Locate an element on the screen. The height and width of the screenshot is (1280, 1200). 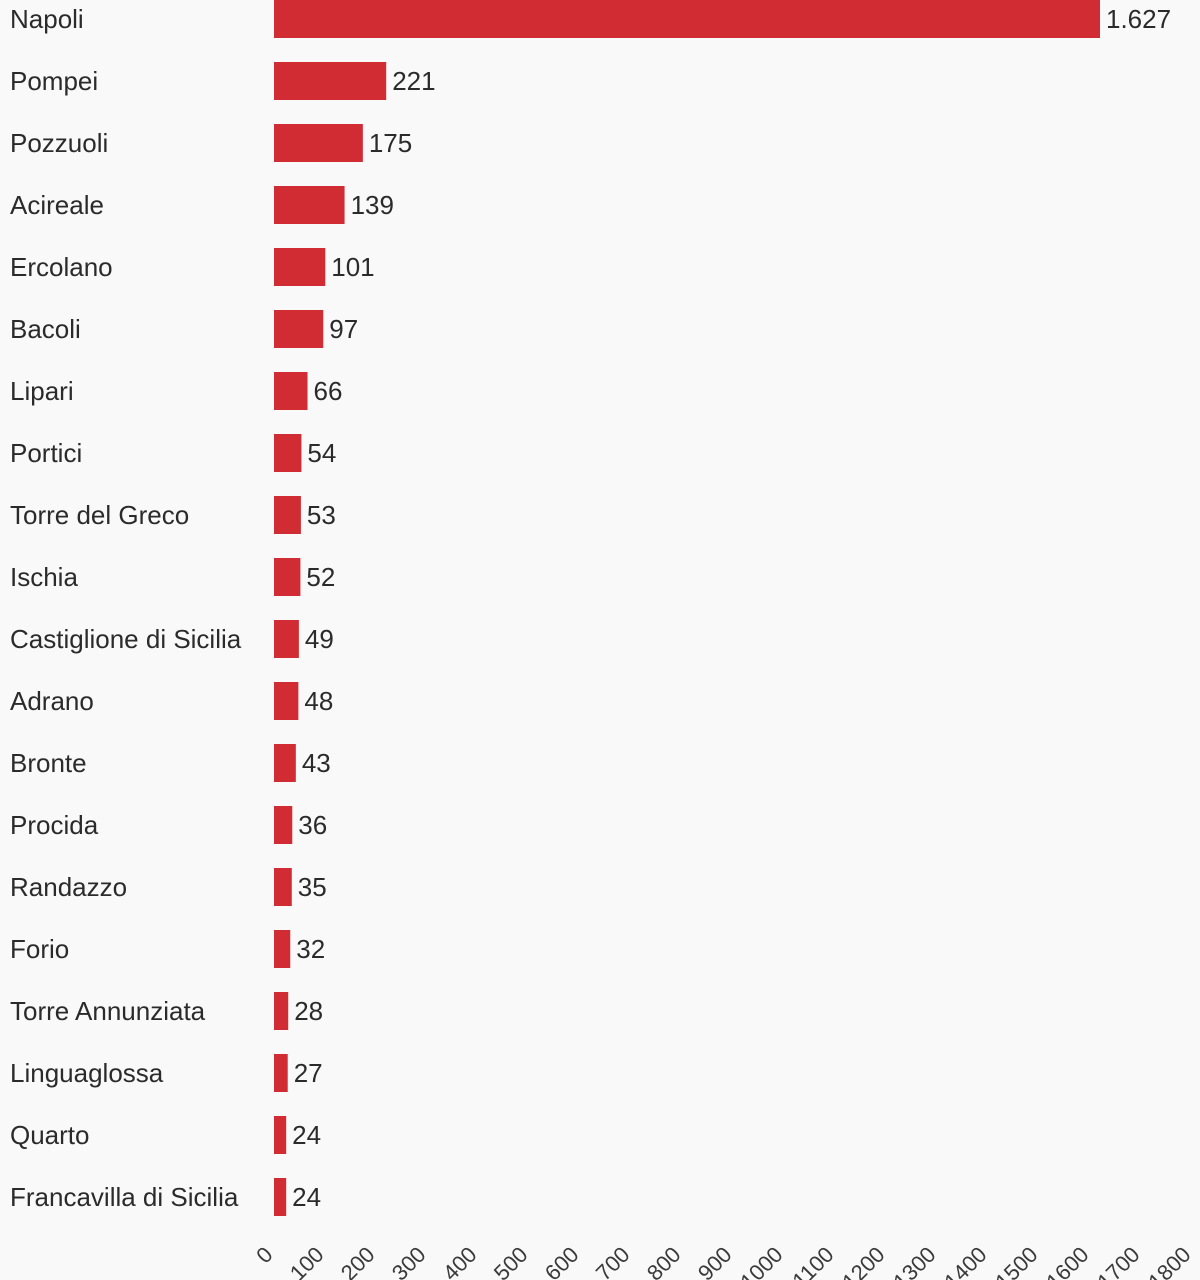
category-label-portici: Portici is located at coordinates (46, 453).